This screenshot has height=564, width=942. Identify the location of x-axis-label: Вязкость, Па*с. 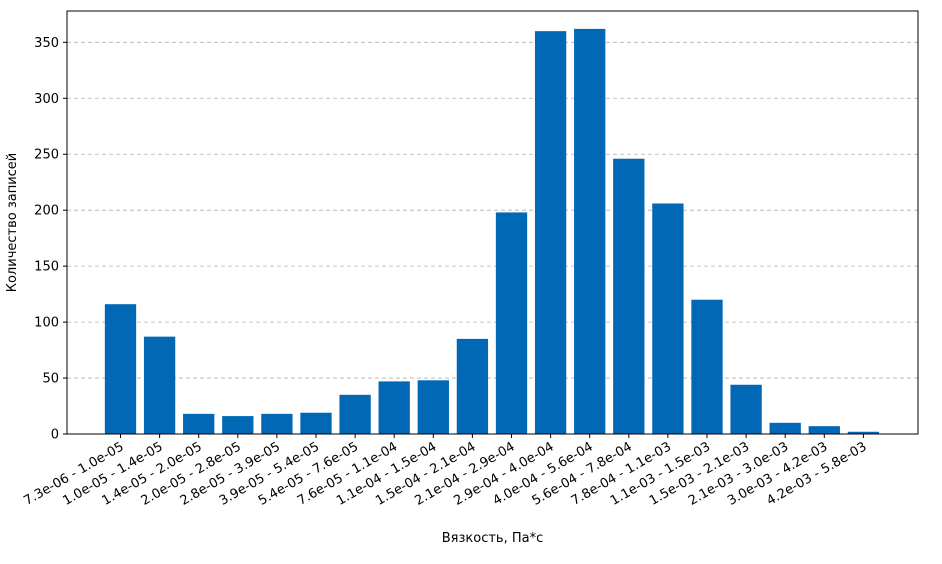
(493, 538).